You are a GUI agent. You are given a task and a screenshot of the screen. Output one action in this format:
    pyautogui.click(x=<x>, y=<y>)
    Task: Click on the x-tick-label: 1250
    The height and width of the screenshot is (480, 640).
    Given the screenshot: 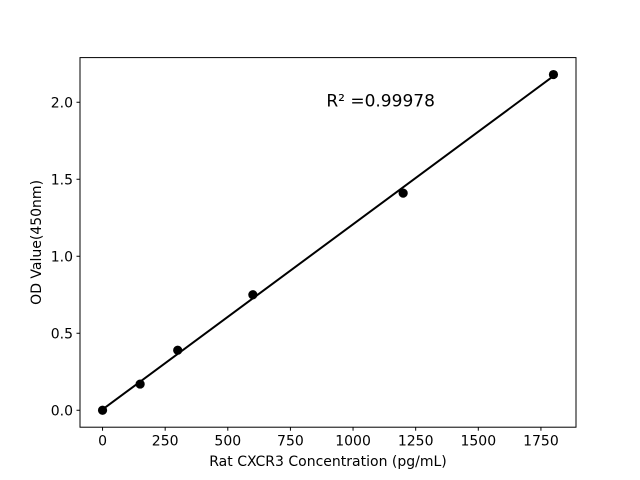 What is the action you would take?
    pyautogui.click(x=416, y=442)
    